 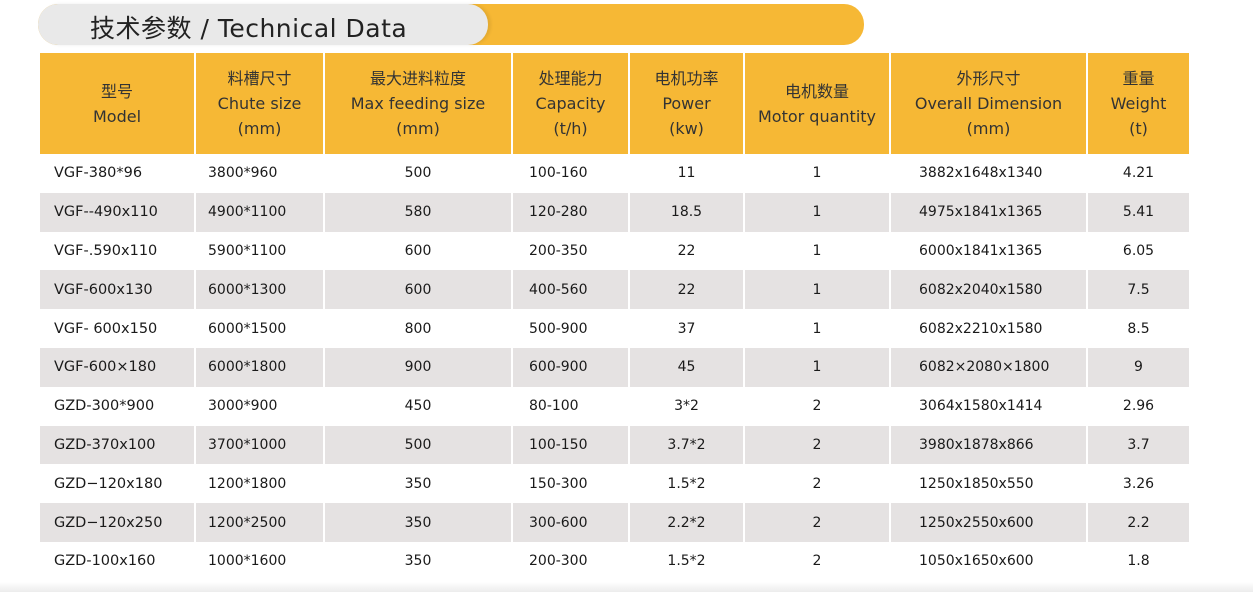 I want to click on cell-model: GZD-300*900, so click(x=118, y=406).